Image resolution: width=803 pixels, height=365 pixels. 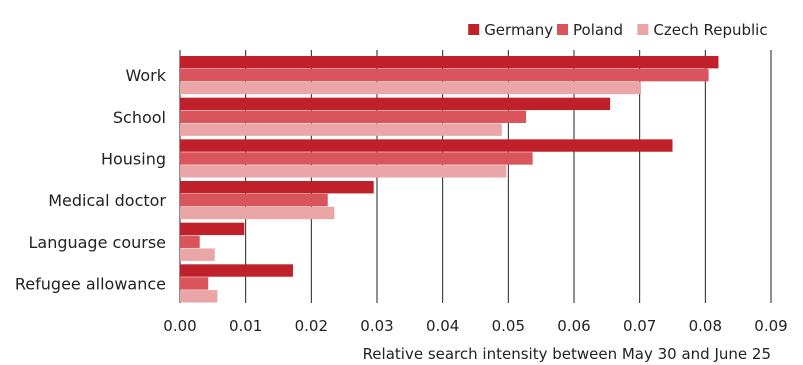 What do you see at coordinates (190, 241) in the screenshot?
I see `bar-language-course-poland` at bounding box center [190, 241].